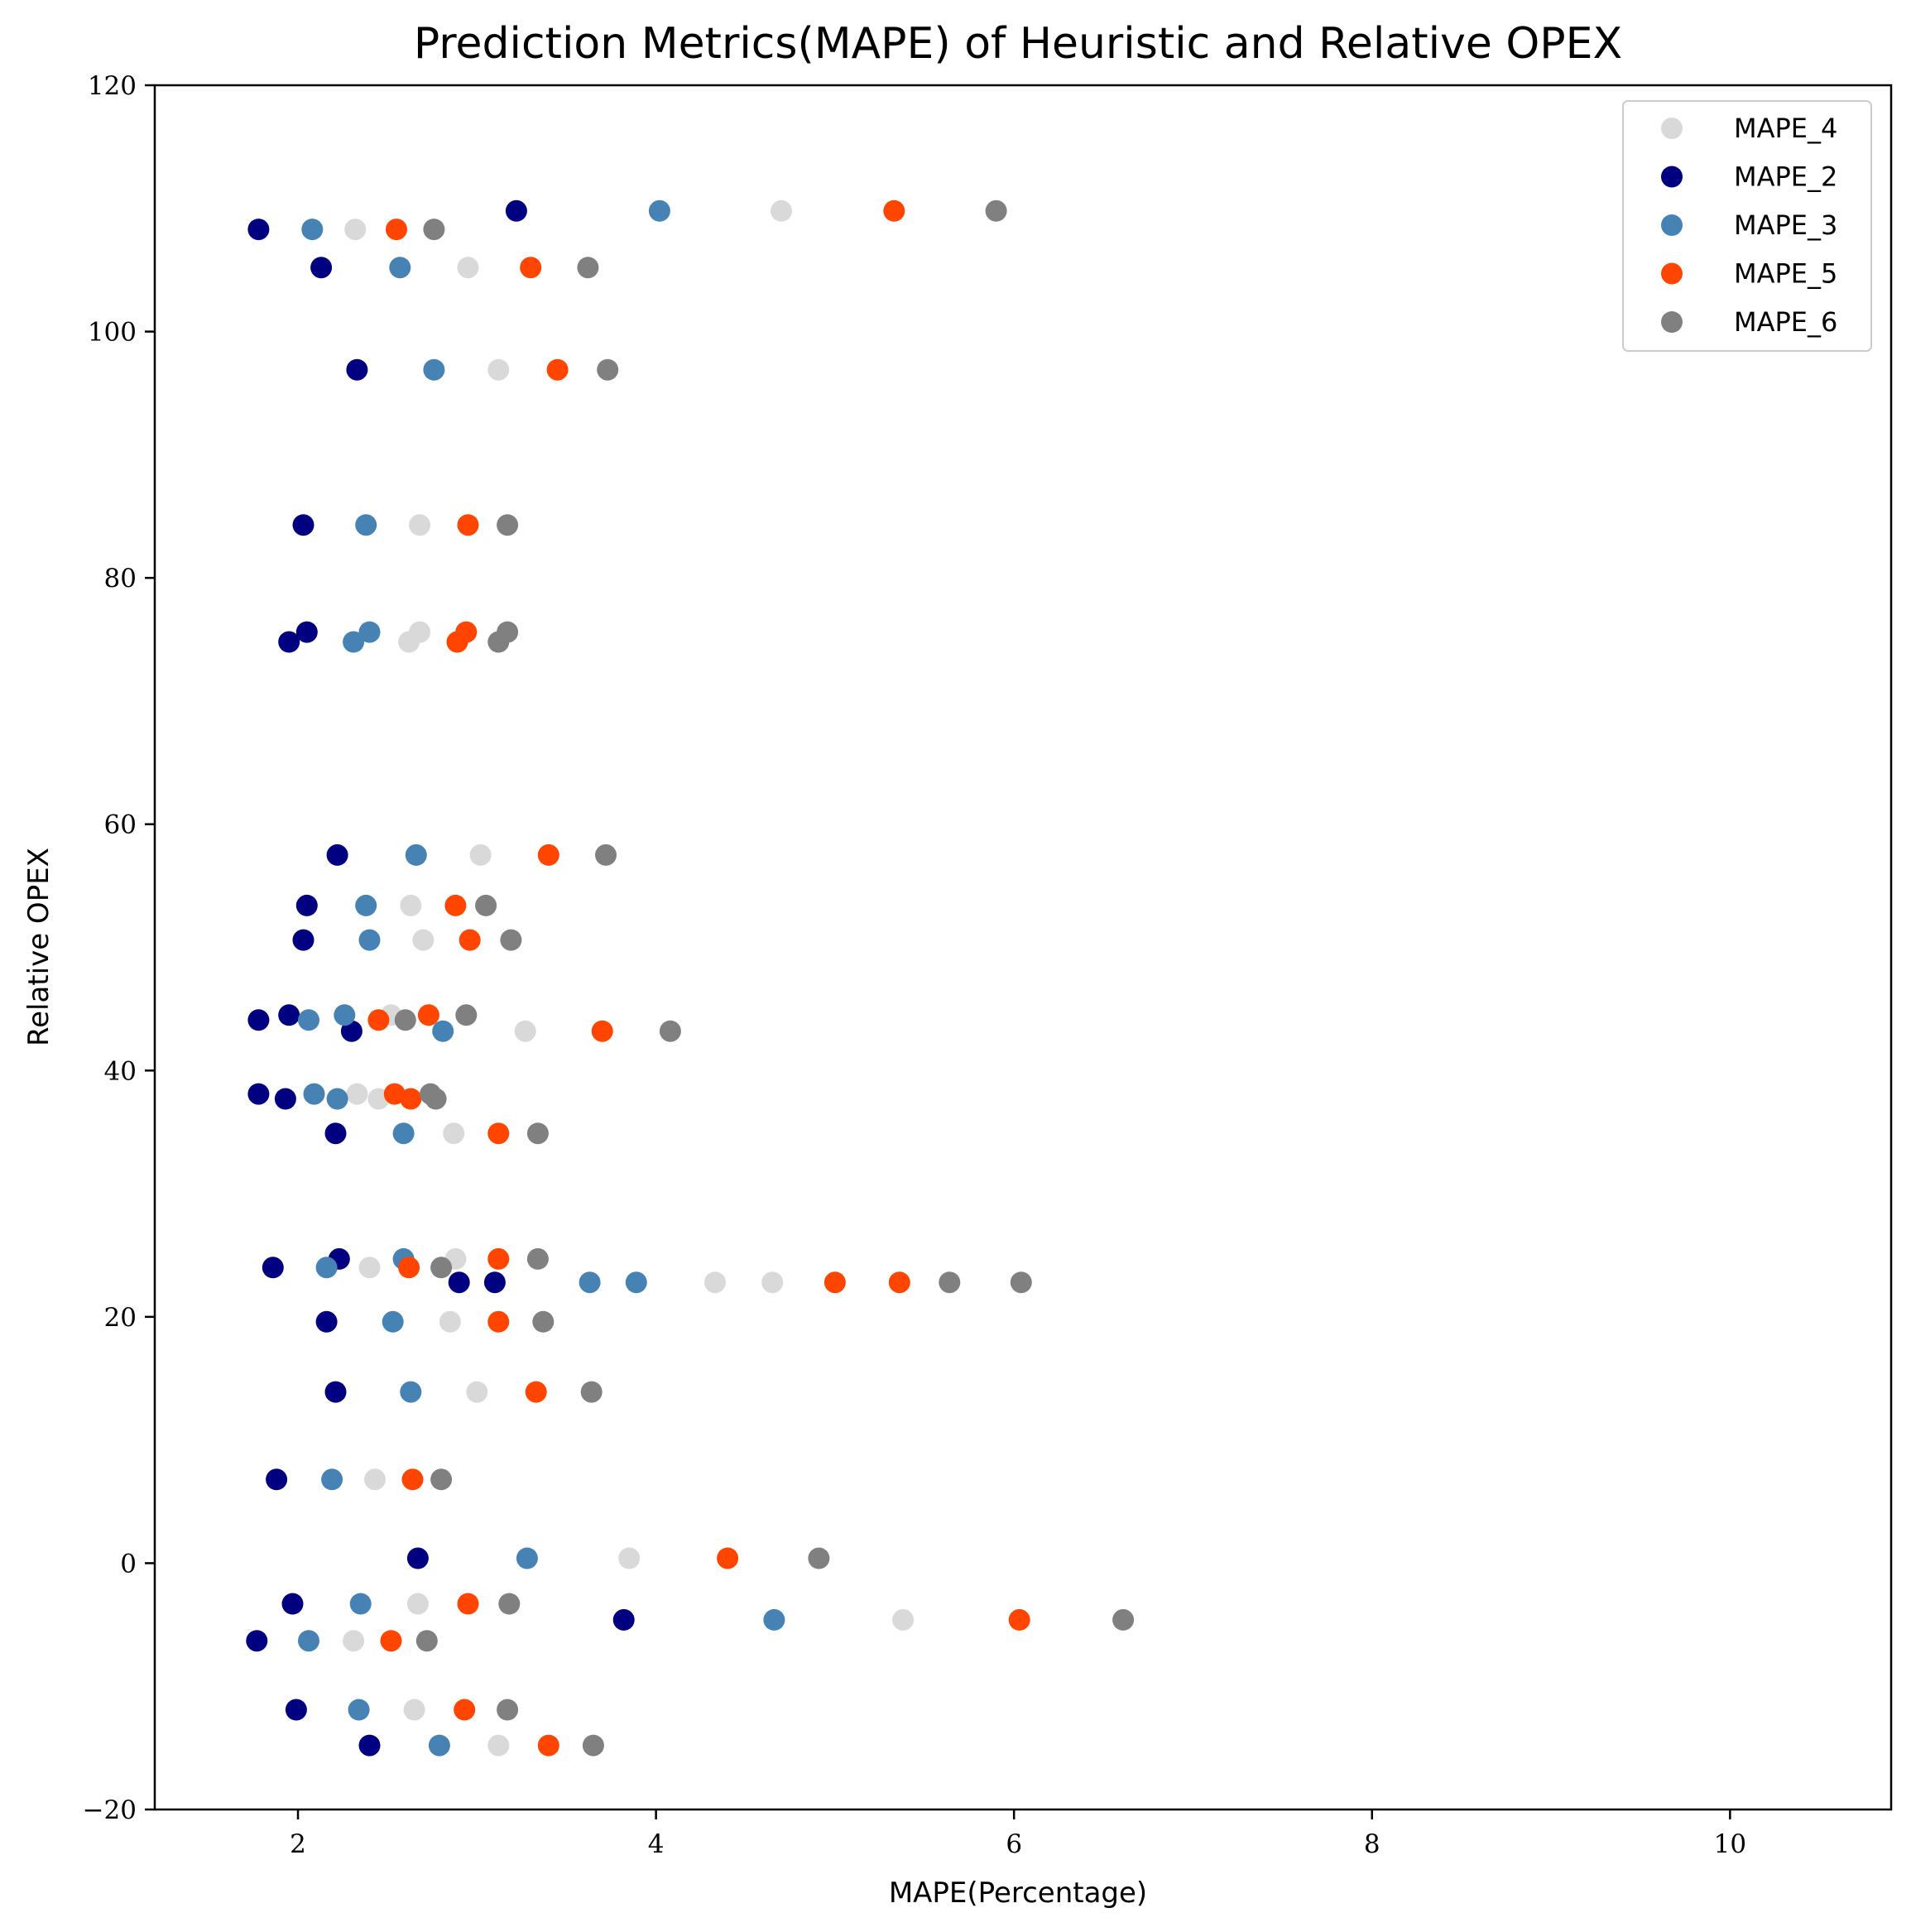 The height and width of the screenshot is (1932, 1911). Describe the element at coordinates (1785, 274) in the screenshot. I see `legend-label-mape-5: MAPE_5` at that location.